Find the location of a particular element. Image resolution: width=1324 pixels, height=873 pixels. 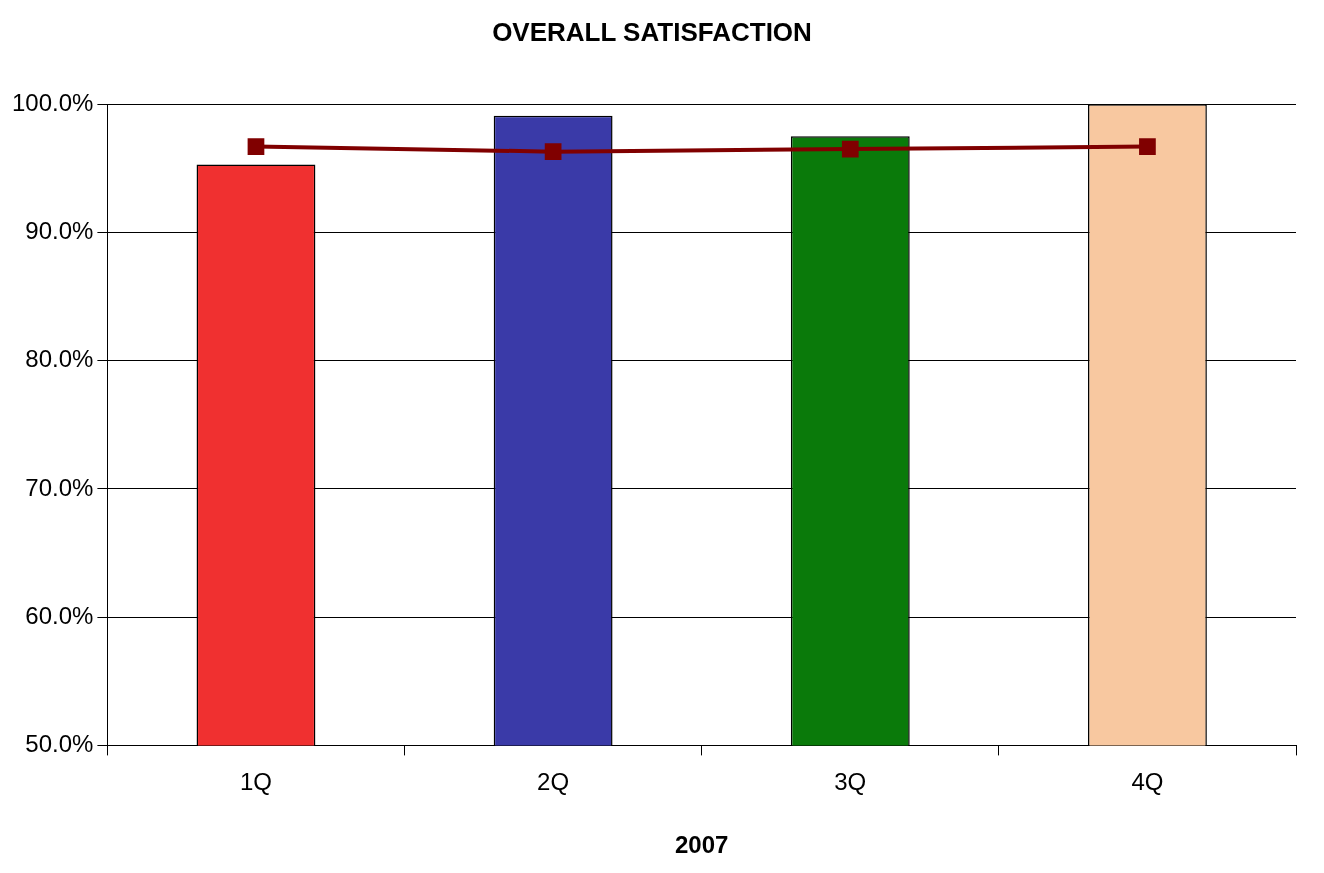

y-tick-label: 50.0% is located at coordinates (59, 744).